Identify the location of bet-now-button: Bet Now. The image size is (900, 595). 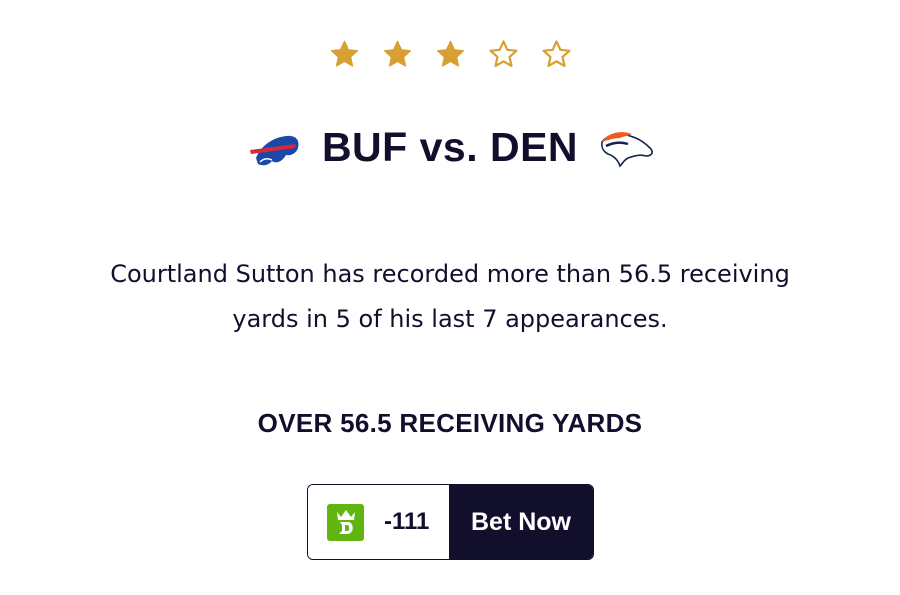
(521, 522).